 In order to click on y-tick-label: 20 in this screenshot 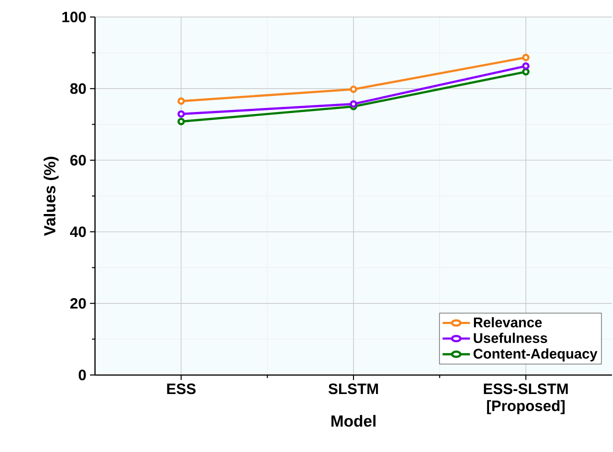, I will do `click(78, 303)`.